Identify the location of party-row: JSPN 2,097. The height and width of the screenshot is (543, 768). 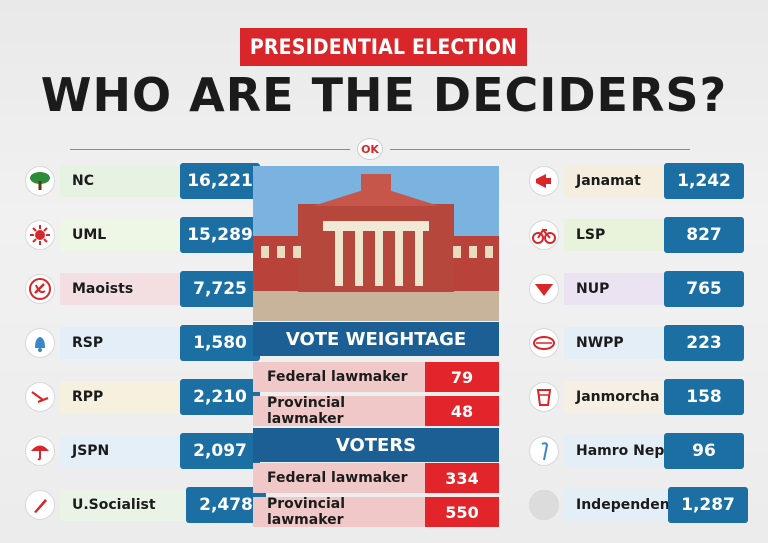
(140, 451).